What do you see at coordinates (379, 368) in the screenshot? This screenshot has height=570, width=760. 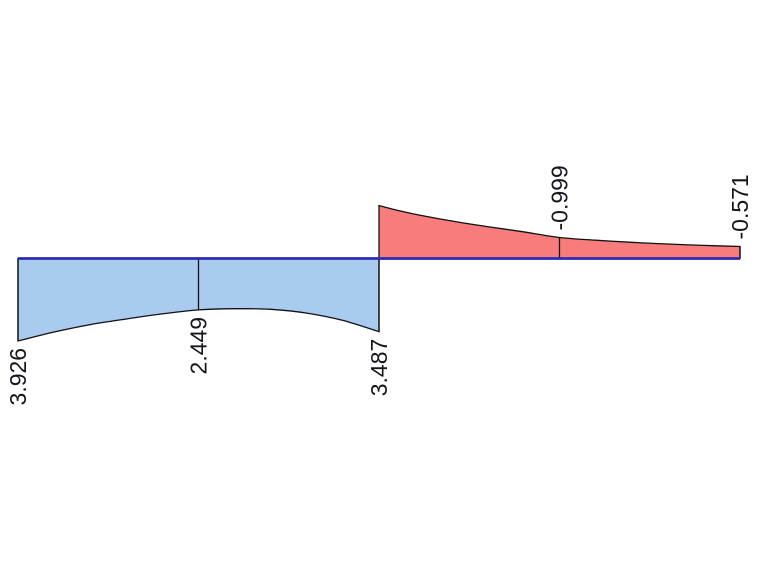 I see `value-label: 3.487` at bounding box center [379, 368].